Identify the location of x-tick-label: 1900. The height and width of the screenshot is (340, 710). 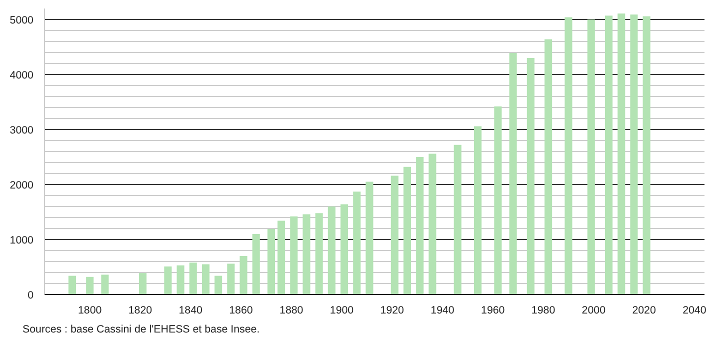
(342, 310).